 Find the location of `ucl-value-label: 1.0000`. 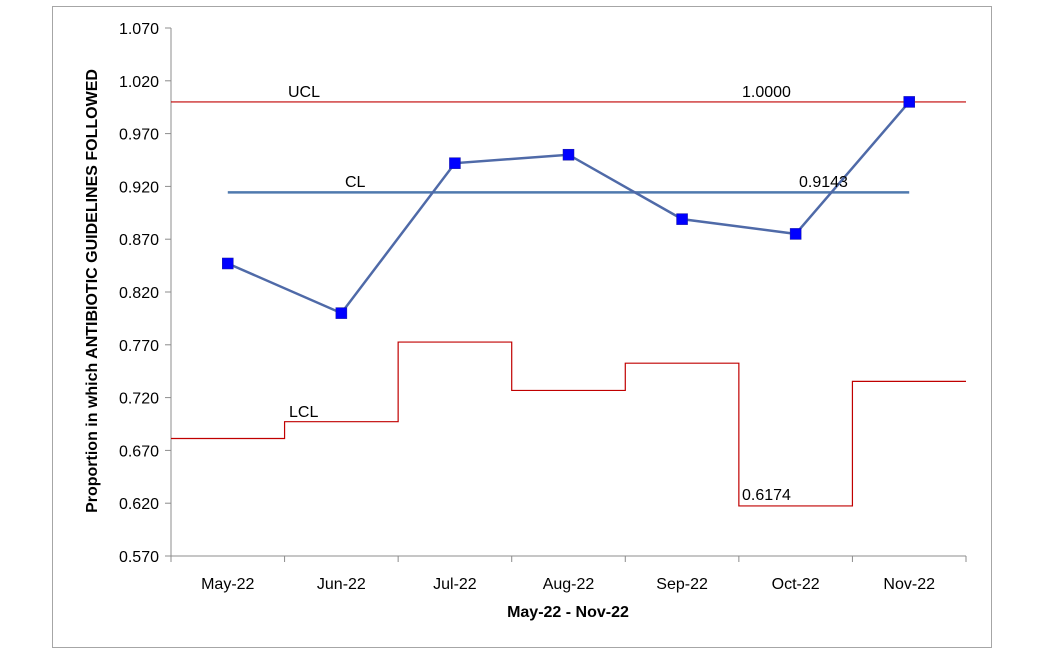

ucl-value-label: 1.0000 is located at coordinates (766, 92).